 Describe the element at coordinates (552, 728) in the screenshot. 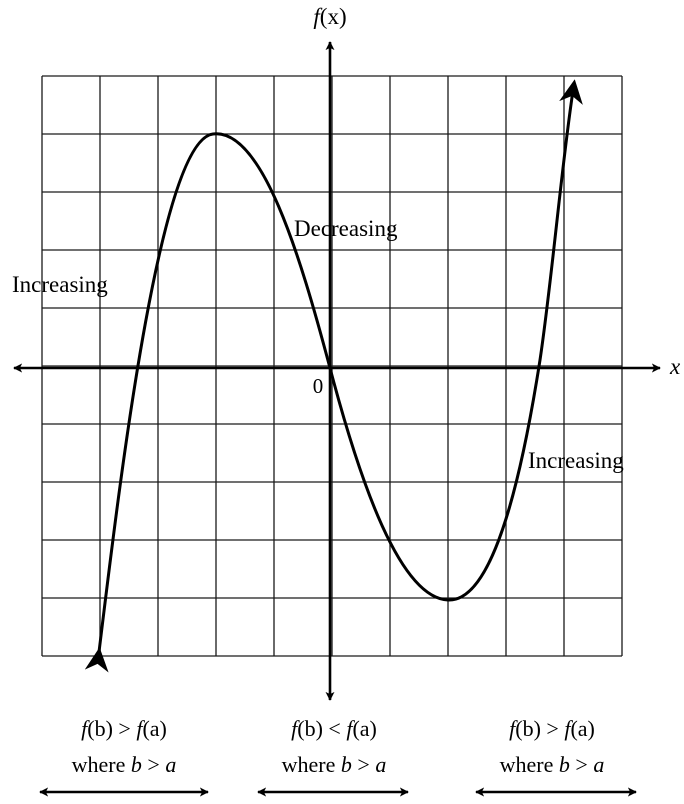

I see `condition-right-inequality: f(b) > f(a)` at that location.